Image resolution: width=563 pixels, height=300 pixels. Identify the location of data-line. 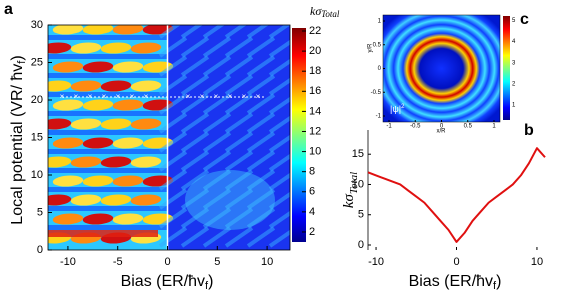
(456, 195).